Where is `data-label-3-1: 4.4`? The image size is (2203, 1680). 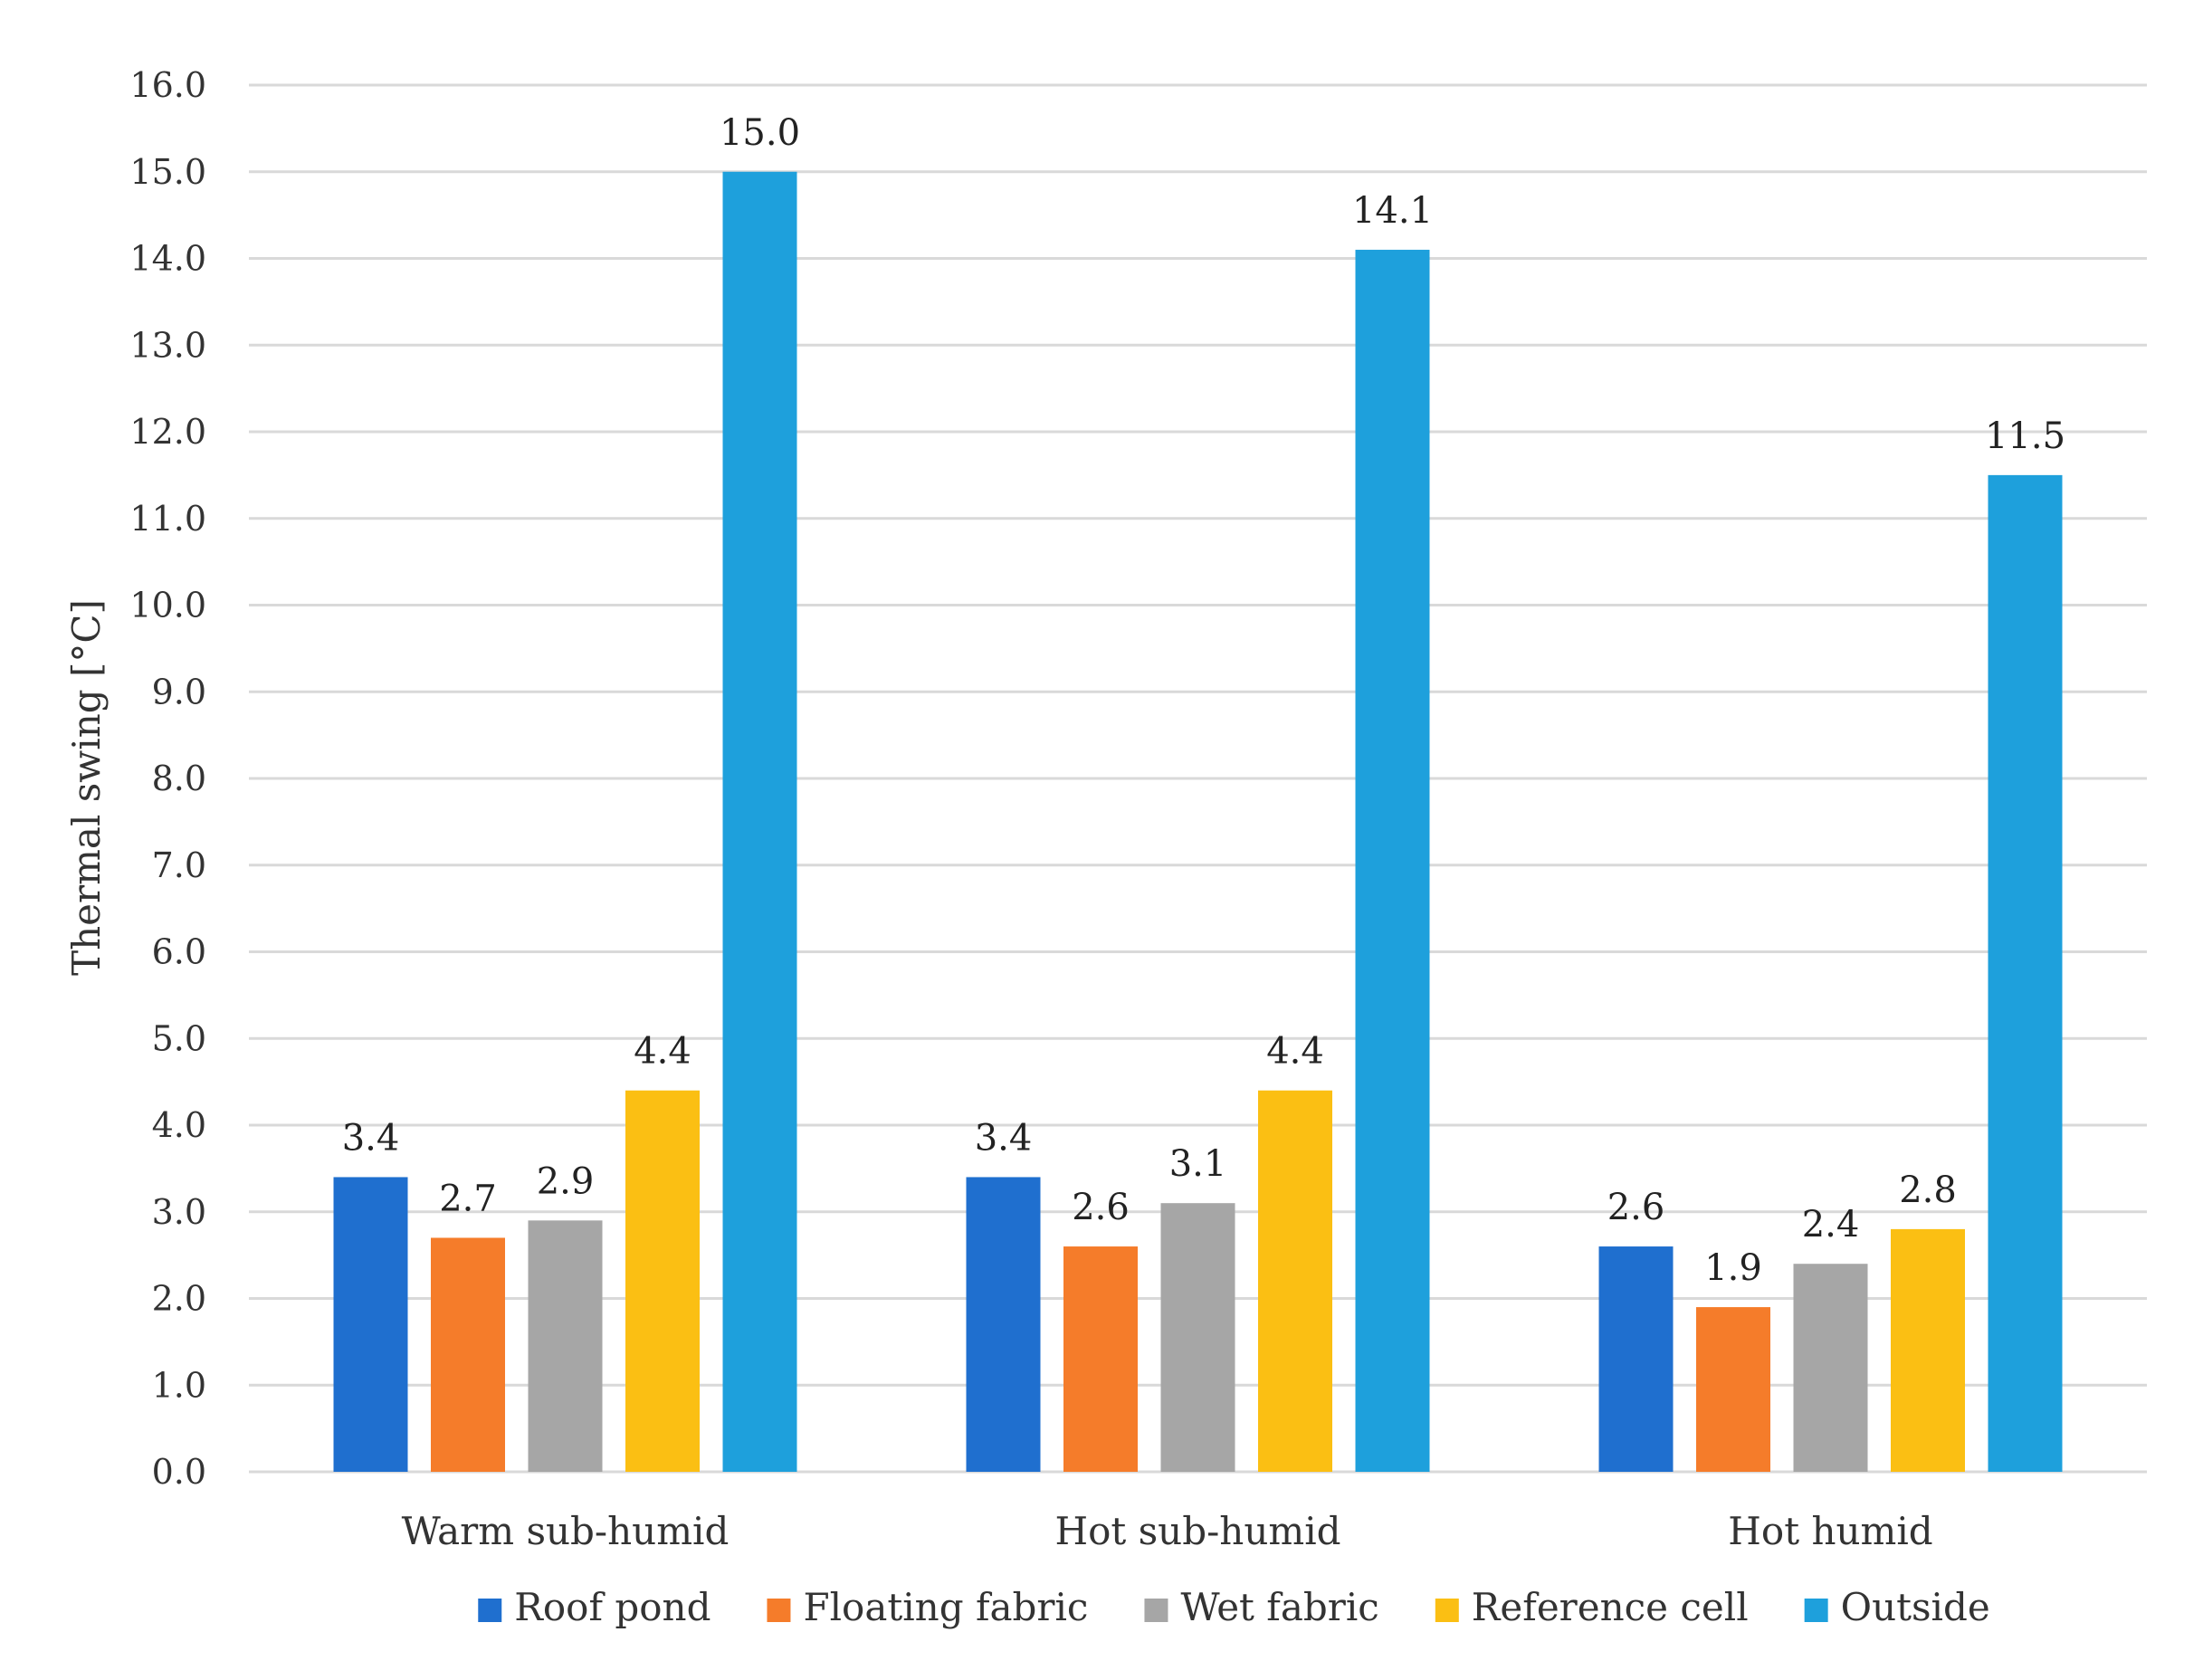
data-label-3-1: 4.4 is located at coordinates (1295, 1052).